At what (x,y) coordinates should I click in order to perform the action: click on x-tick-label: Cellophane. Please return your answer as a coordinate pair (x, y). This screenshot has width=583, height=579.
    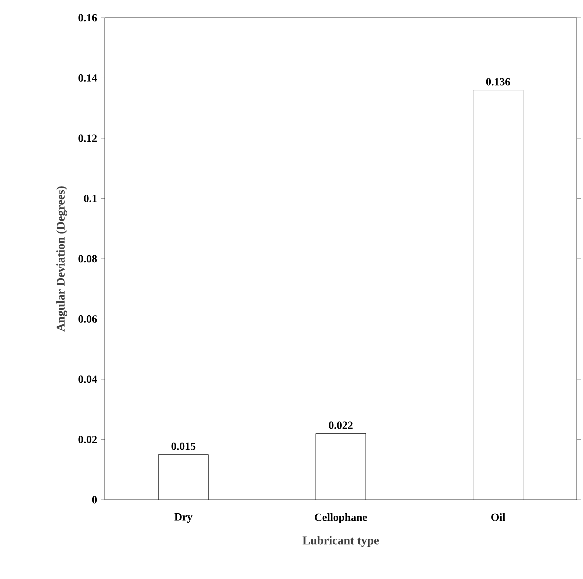
    Looking at the image, I should click on (341, 519).